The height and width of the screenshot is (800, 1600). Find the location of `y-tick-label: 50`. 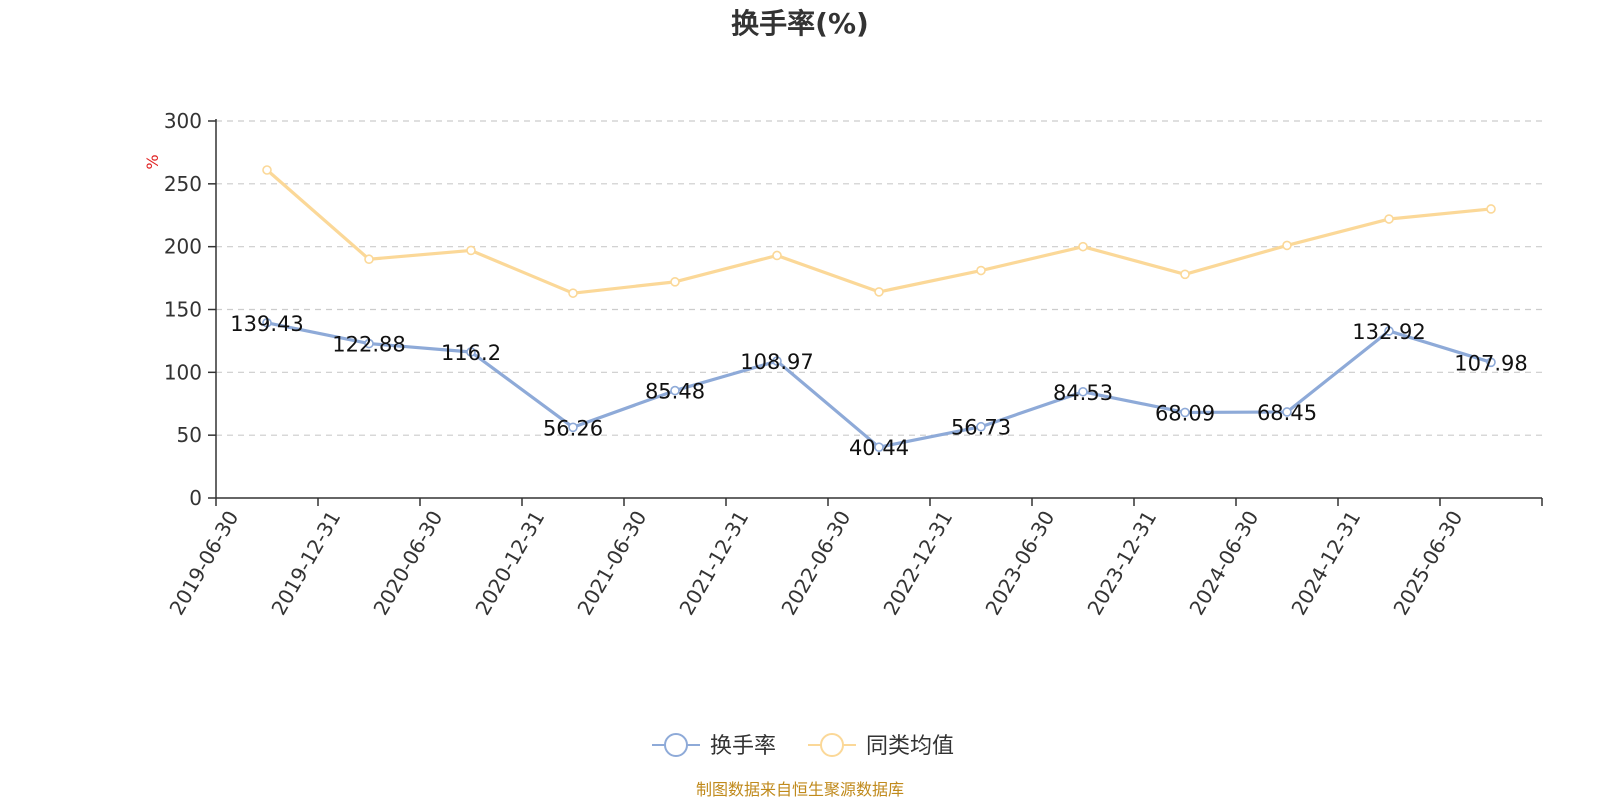

y-tick-label: 50 is located at coordinates (189, 435).